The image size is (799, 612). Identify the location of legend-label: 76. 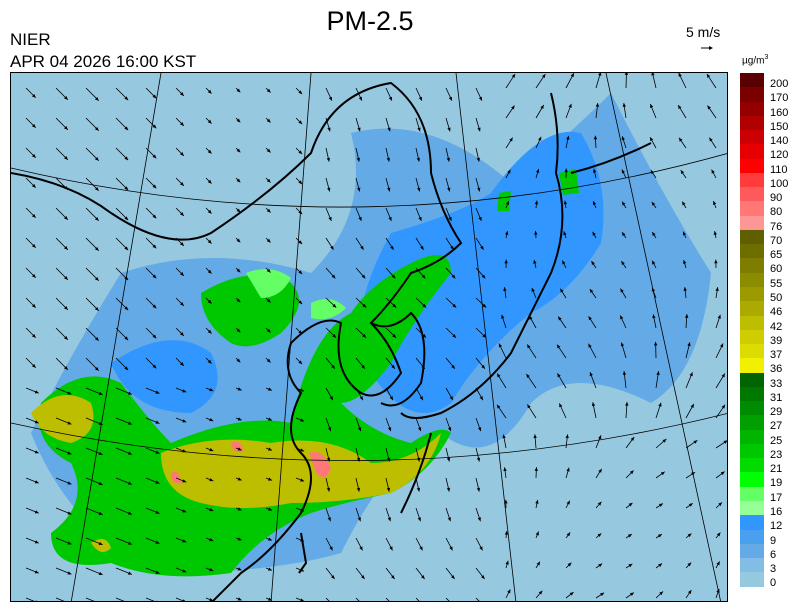
(776, 226).